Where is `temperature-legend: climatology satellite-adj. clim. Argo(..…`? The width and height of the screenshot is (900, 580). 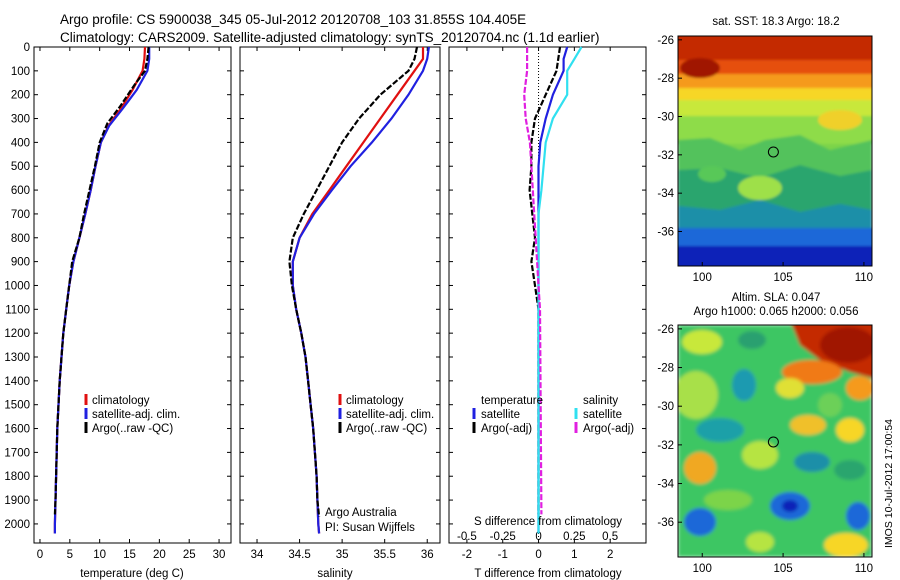
temperature-legend: climatology satellite-adj. clim. Argo(..… is located at coordinates (132, 414).